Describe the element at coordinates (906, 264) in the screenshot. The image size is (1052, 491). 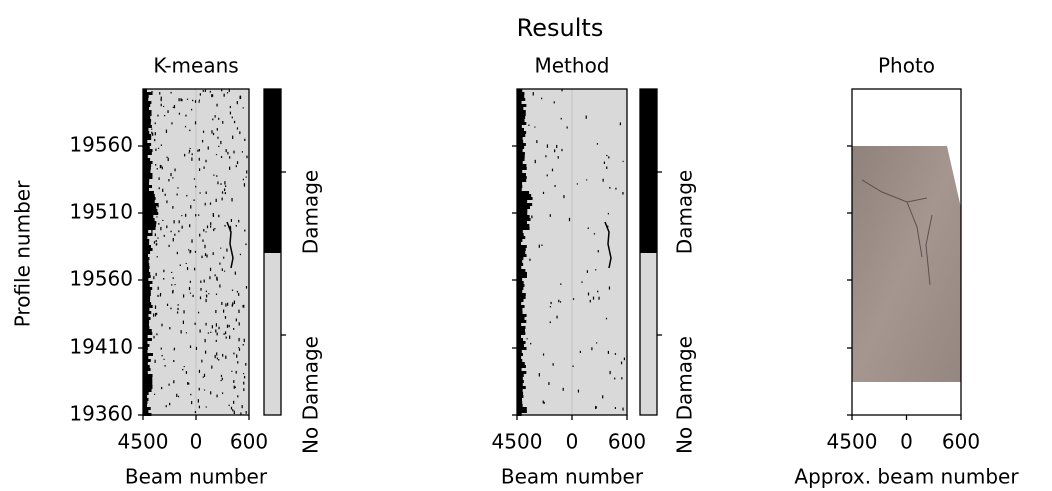
I see `photo` at that location.